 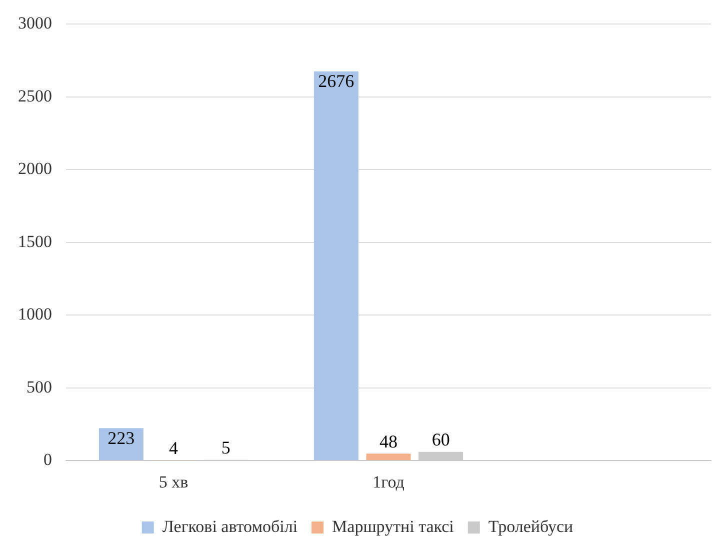 What do you see at coordinates (531, 526) in the screenshot?
I see `legend-label: Тролейбуси` at bounding box center [531, 526].